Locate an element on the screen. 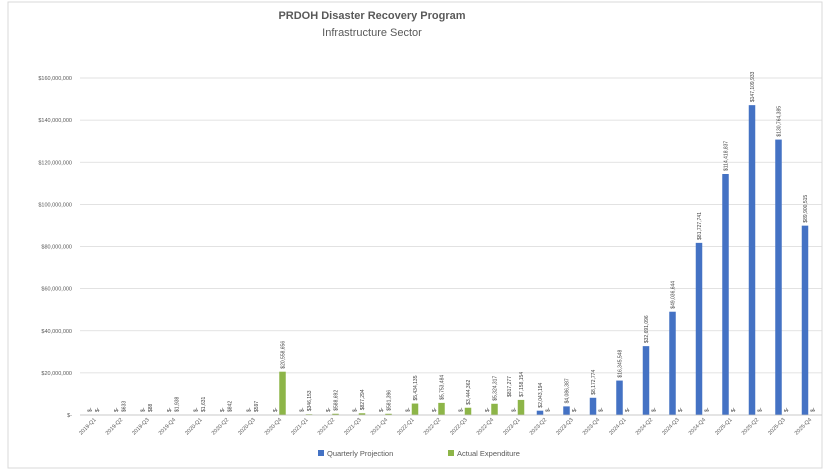 This screenshot has height=471, width=826. data-label: $16,345,548 is located at coordinates (621, 364).